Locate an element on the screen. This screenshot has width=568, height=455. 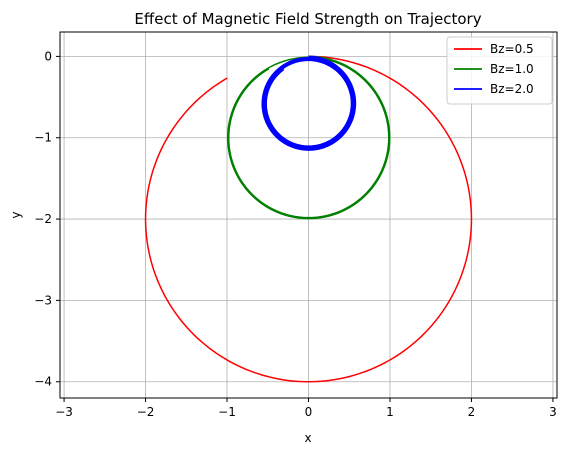
x-tick-label: 0 is located at coordinates (309, 412).